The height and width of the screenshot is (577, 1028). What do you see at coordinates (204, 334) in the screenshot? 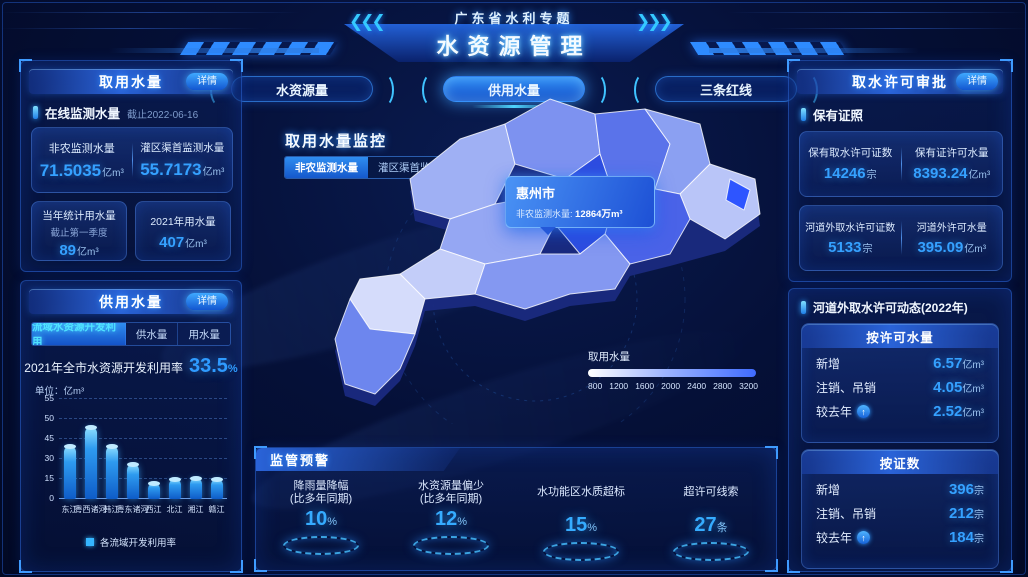
I see `tab-use-volume: 用水量` at bounding box center [204, 334].